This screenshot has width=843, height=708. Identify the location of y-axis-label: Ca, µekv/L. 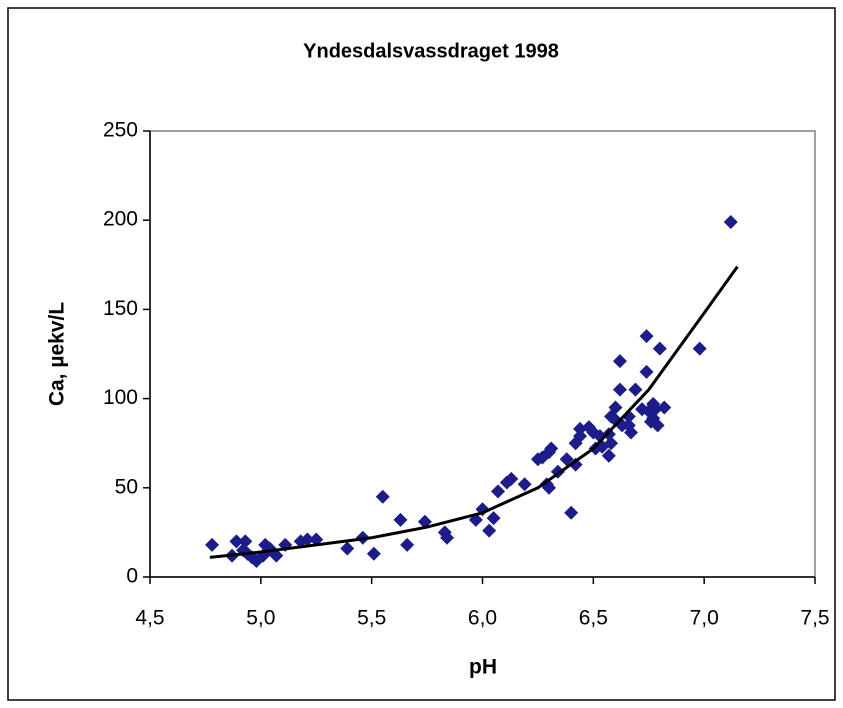
(57, 354).